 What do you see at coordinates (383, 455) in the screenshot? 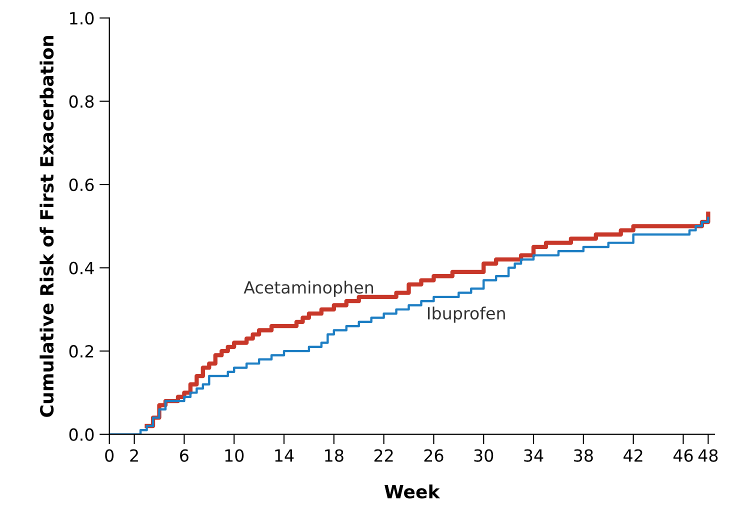
I see `x-tick-label: 22` at bounding box center [383, 455].